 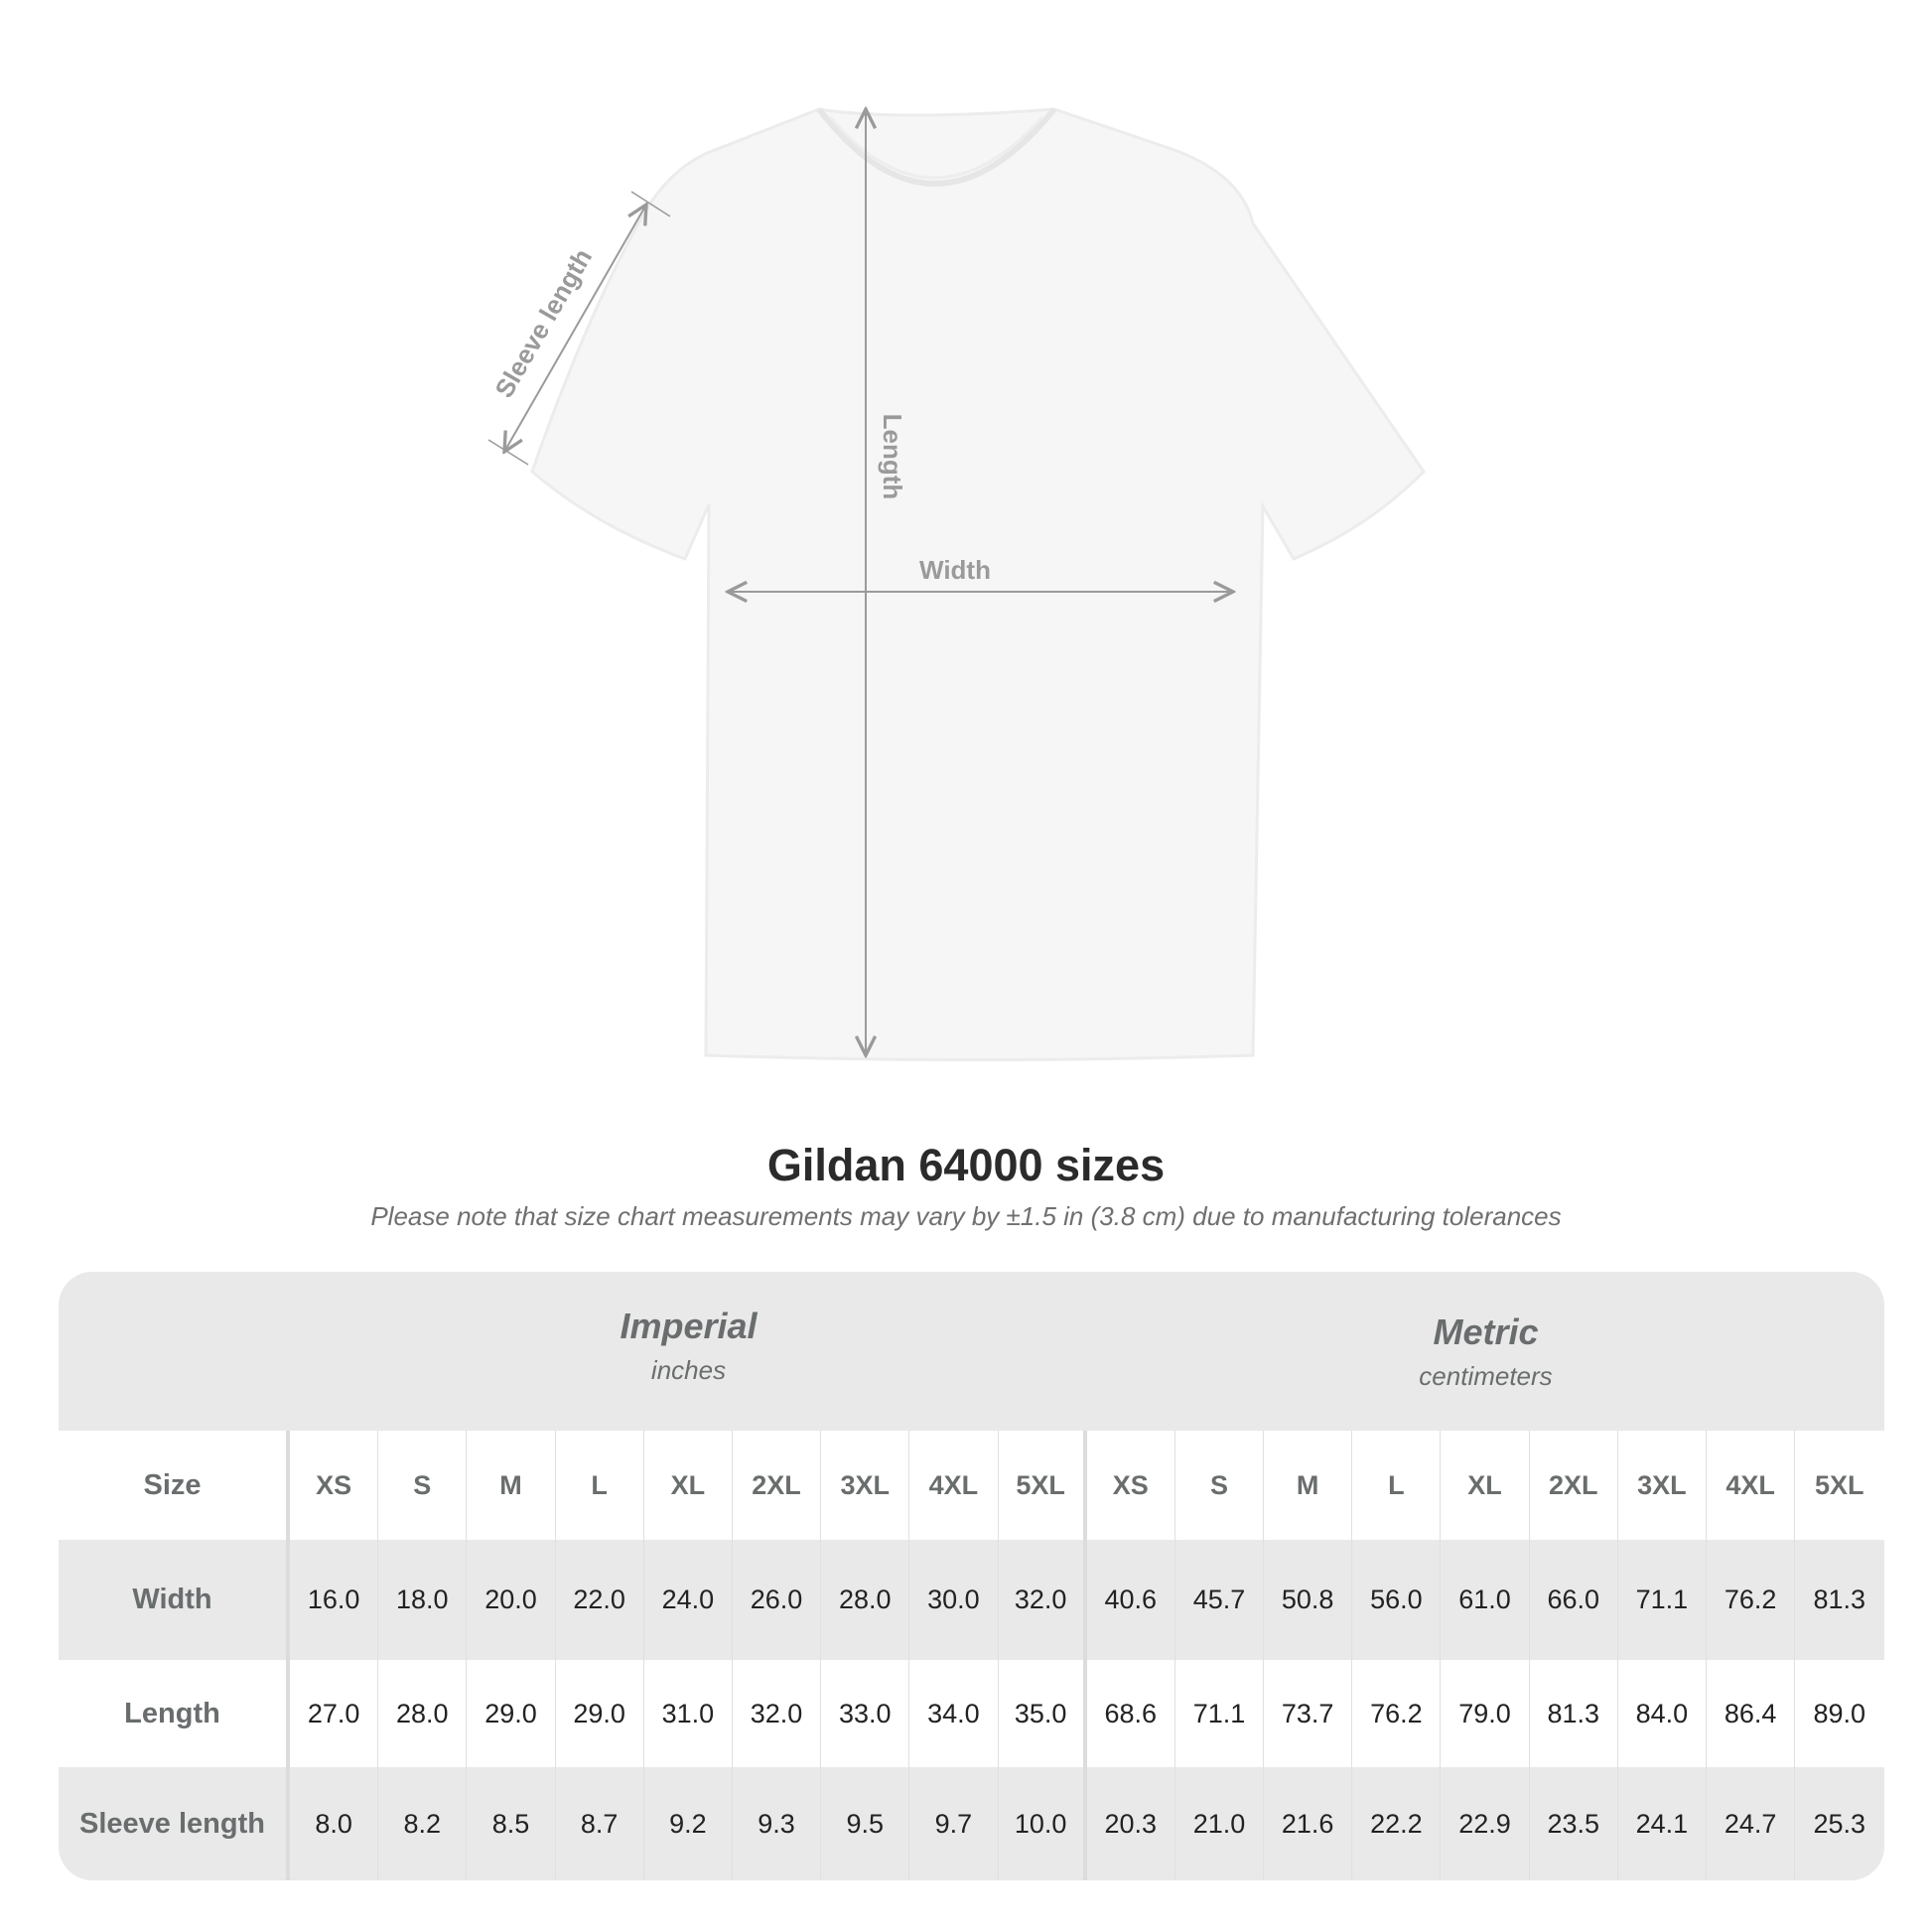 I want to click on table-cell: 26.0, so click(x=777, y=1600).